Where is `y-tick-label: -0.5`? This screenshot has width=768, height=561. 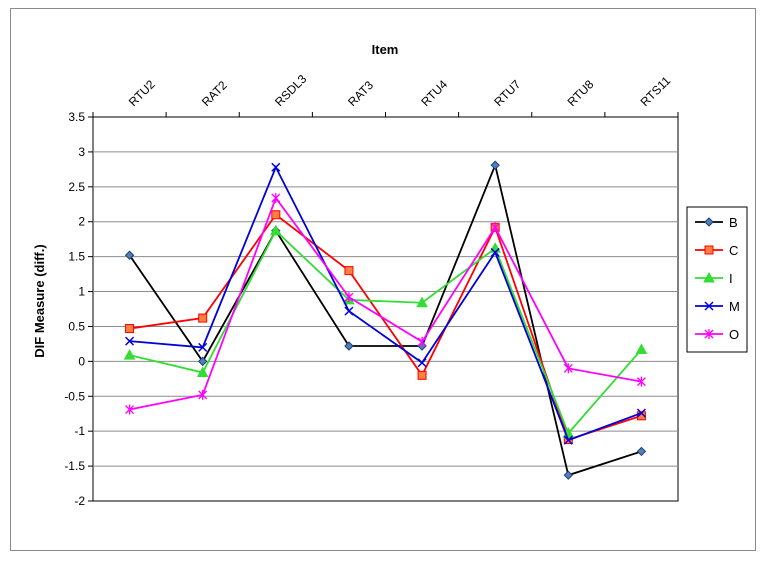
y-tick-label: -0.5 is located at coordinates (74, 396).